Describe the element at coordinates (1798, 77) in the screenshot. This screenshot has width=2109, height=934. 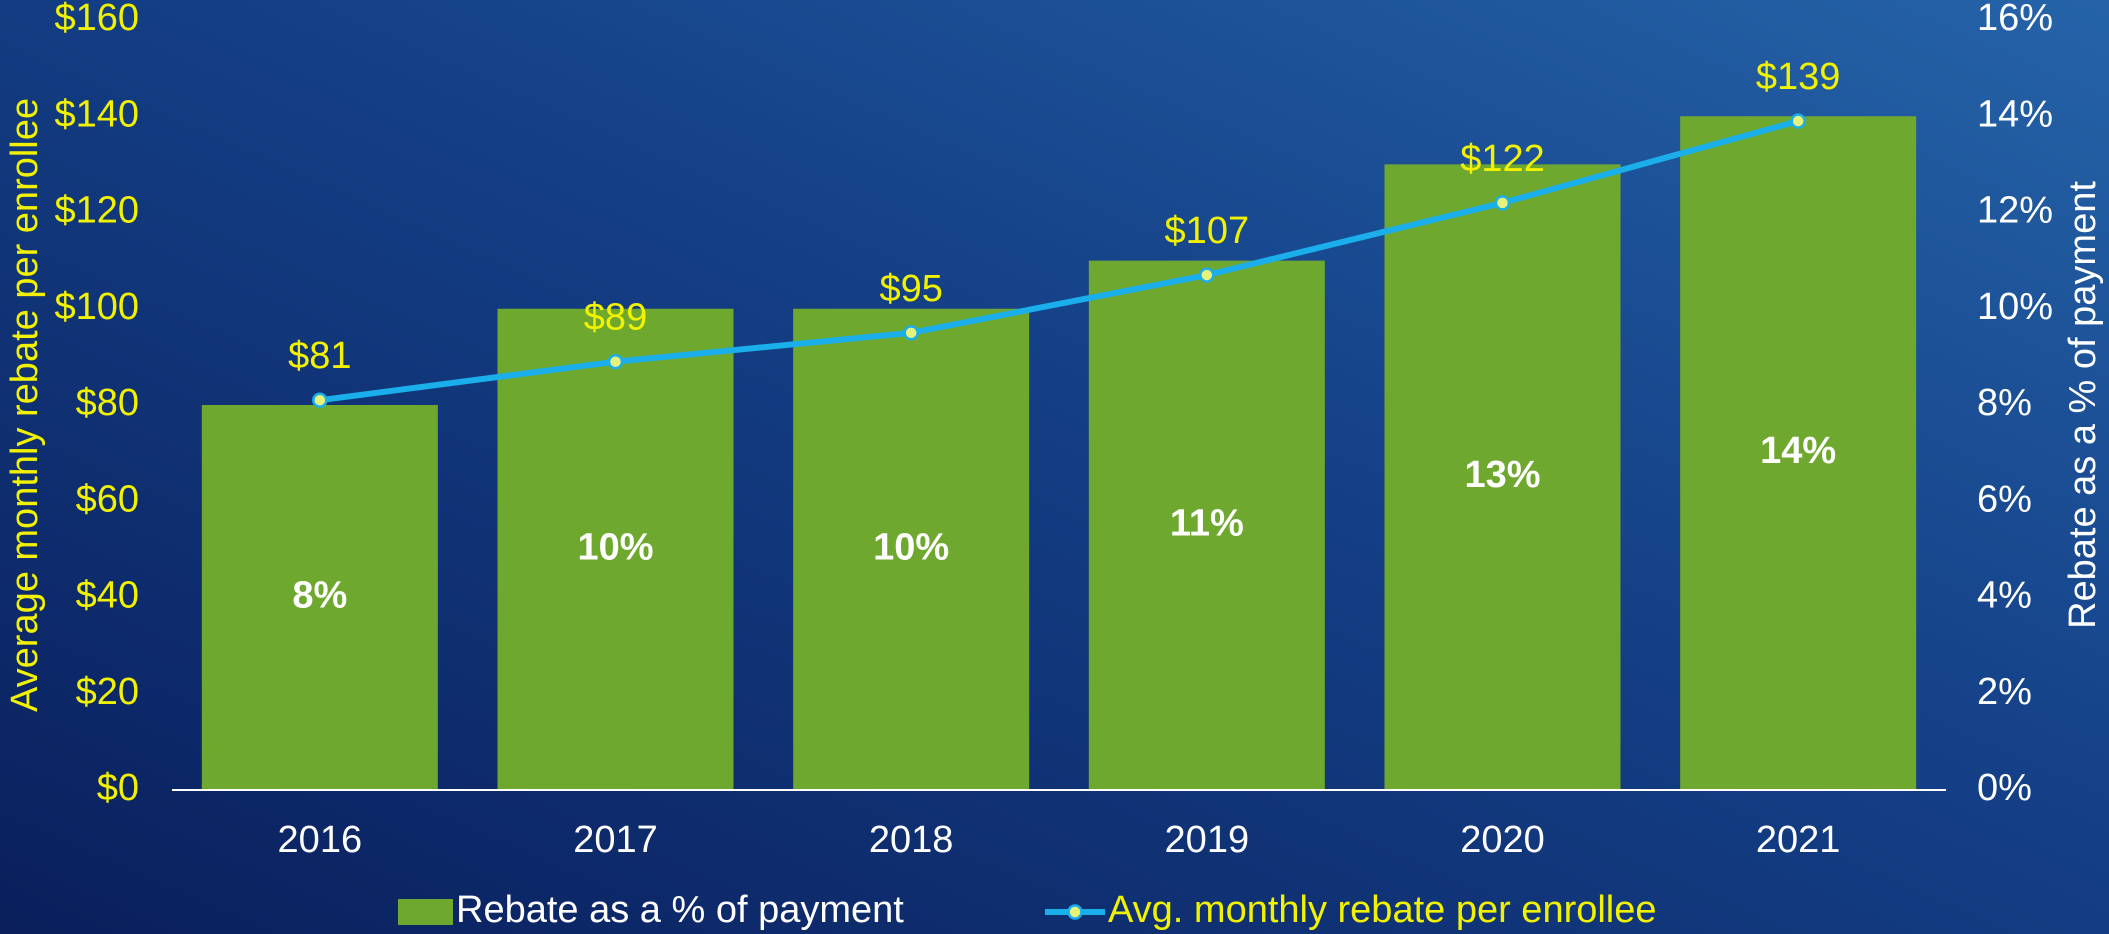
I see `line-value-label: $139` at that location.